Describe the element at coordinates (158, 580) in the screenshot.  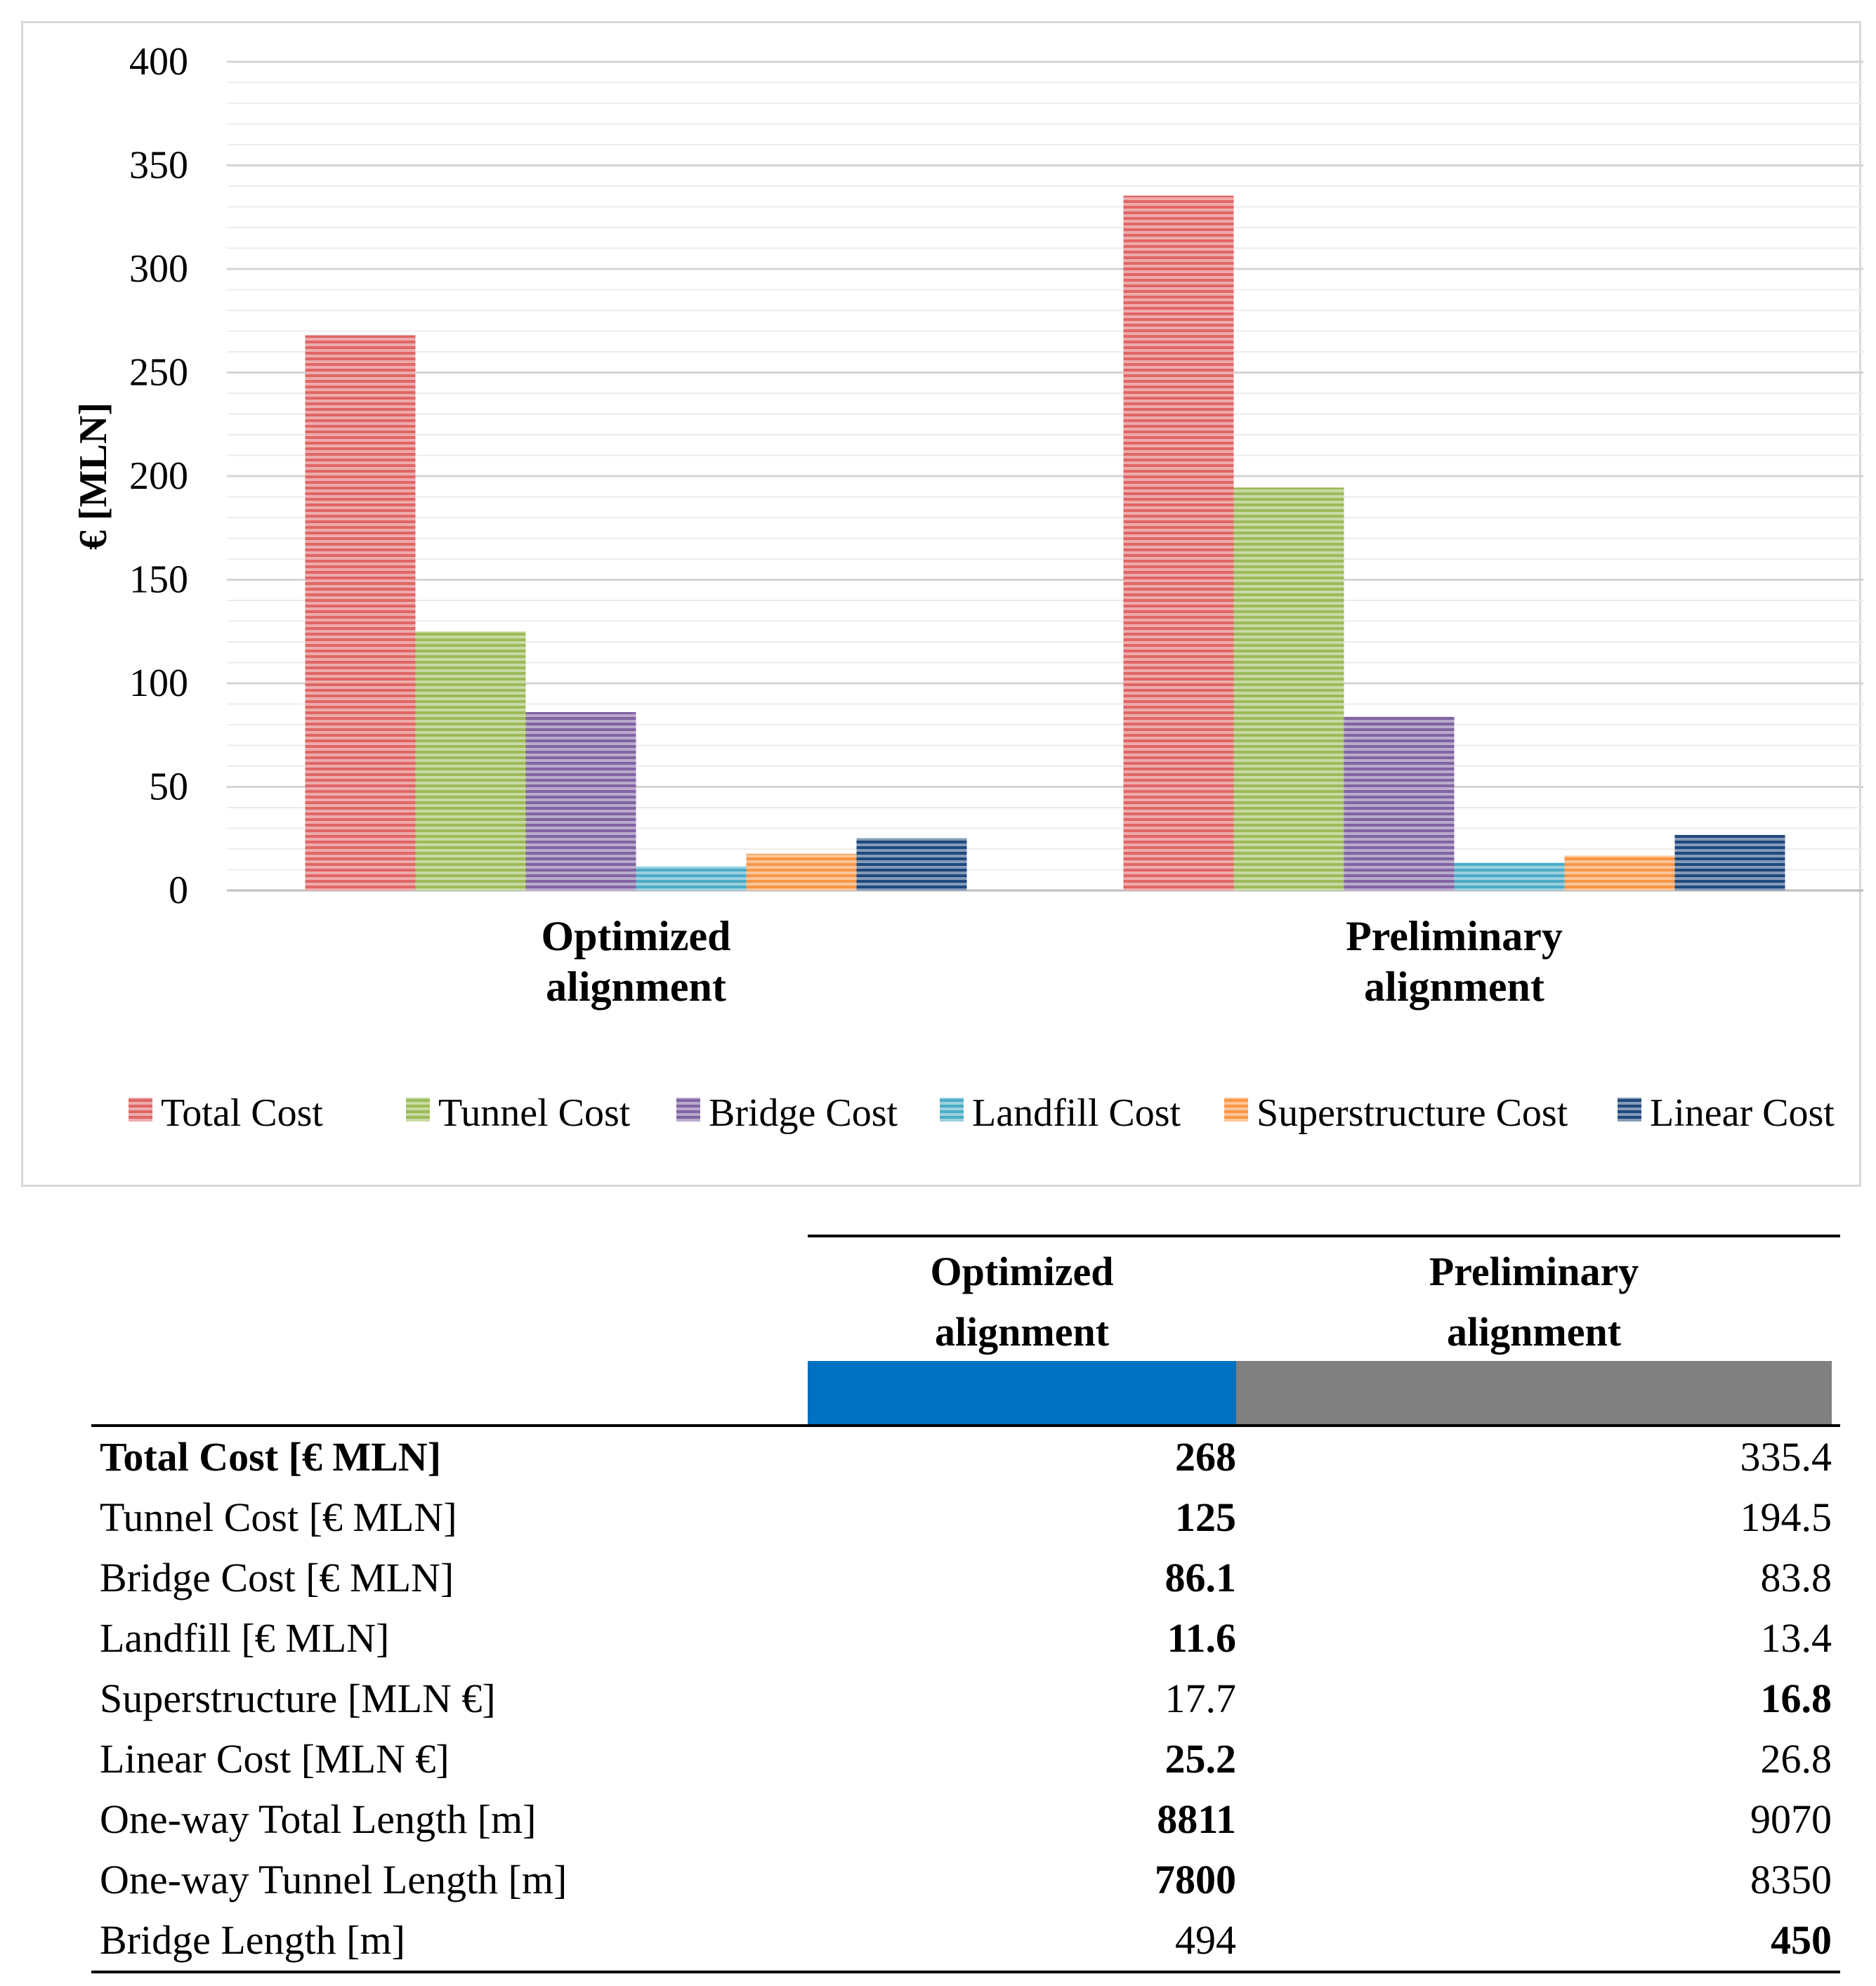
I see `y-tick-label: 150` at that location.